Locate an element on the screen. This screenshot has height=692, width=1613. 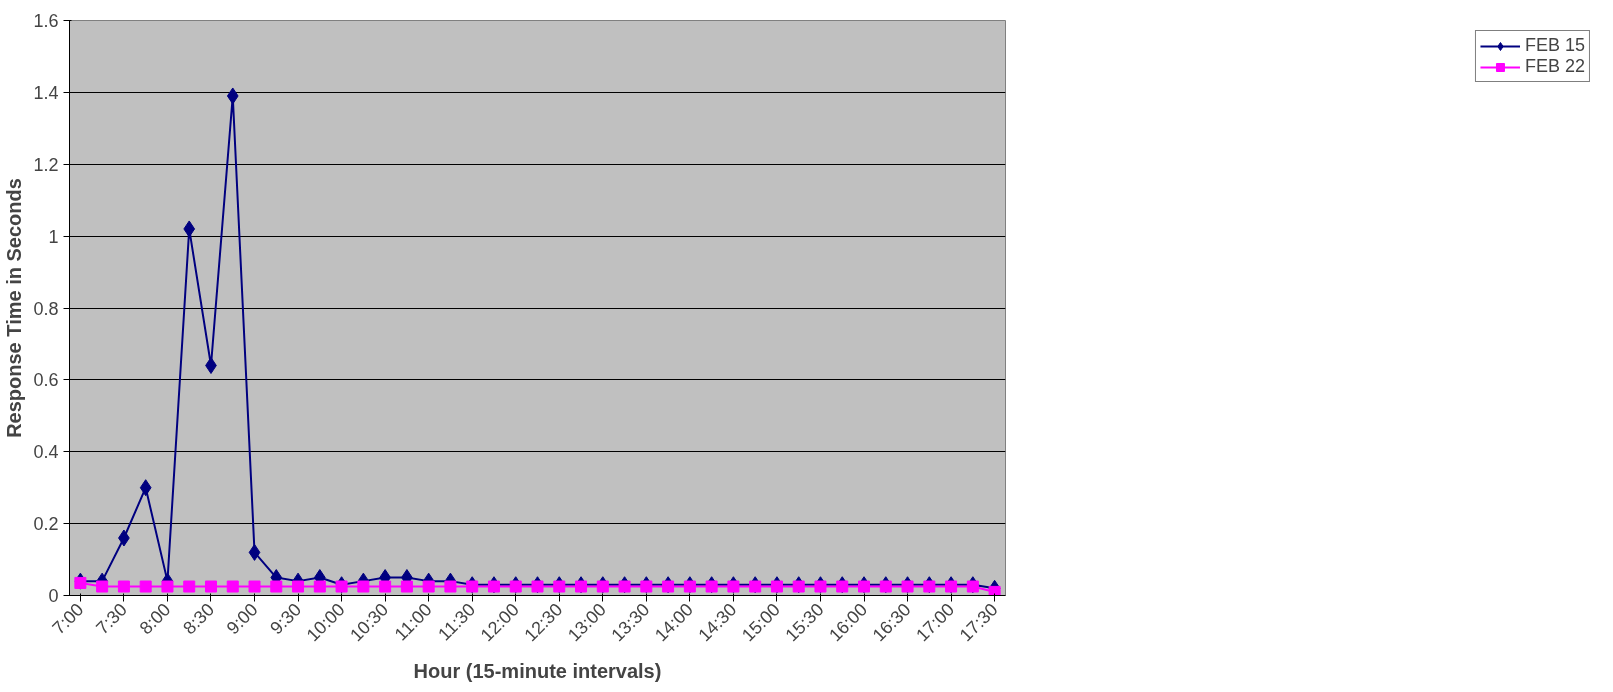
y-tick-label: 0 is located at coordinates (53, 596).